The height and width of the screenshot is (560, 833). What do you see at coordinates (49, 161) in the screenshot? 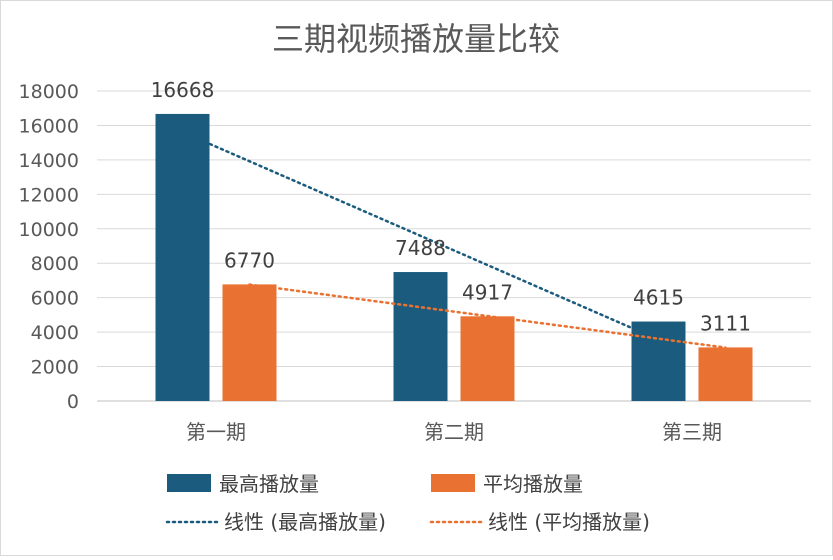
I see `y-tick-label: 14000` at bounding box center [49, 161].